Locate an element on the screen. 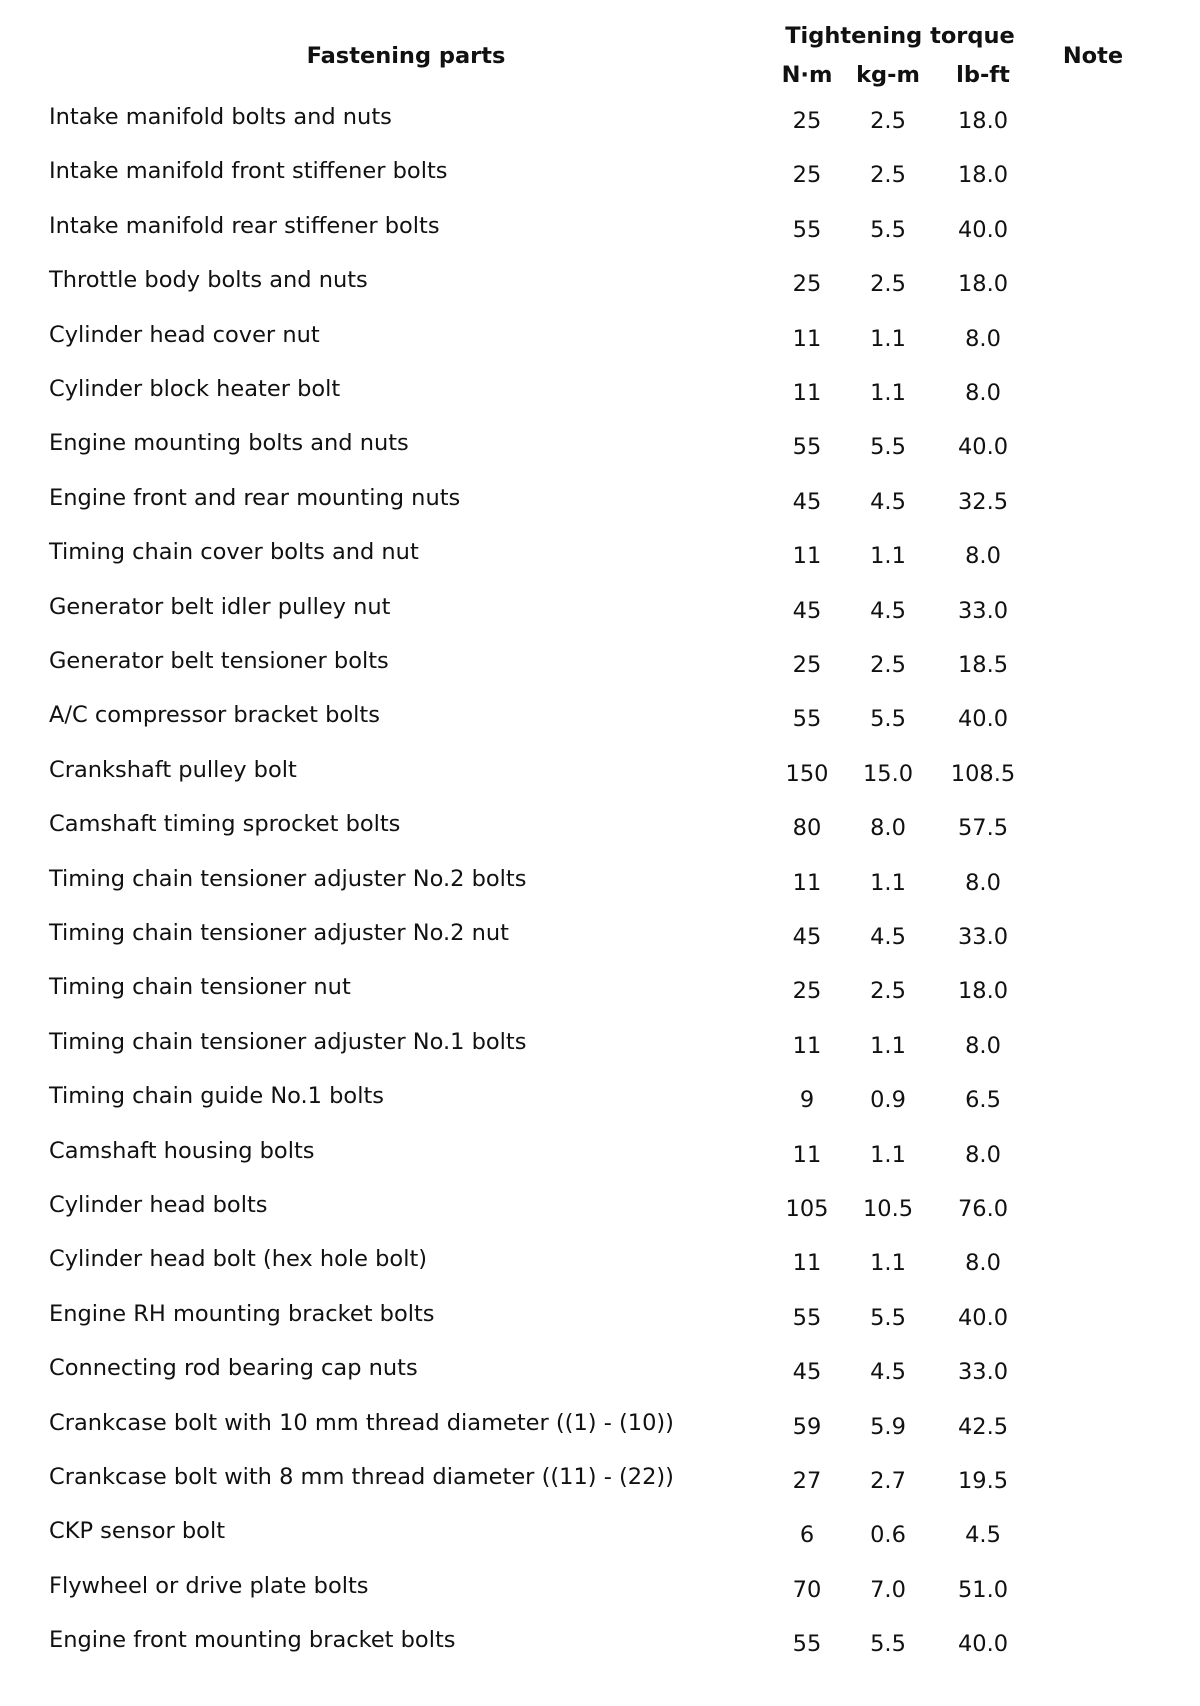  part-name: Cylinder head bolt (hex hole bolt) is located at coordinates (238, 1259).